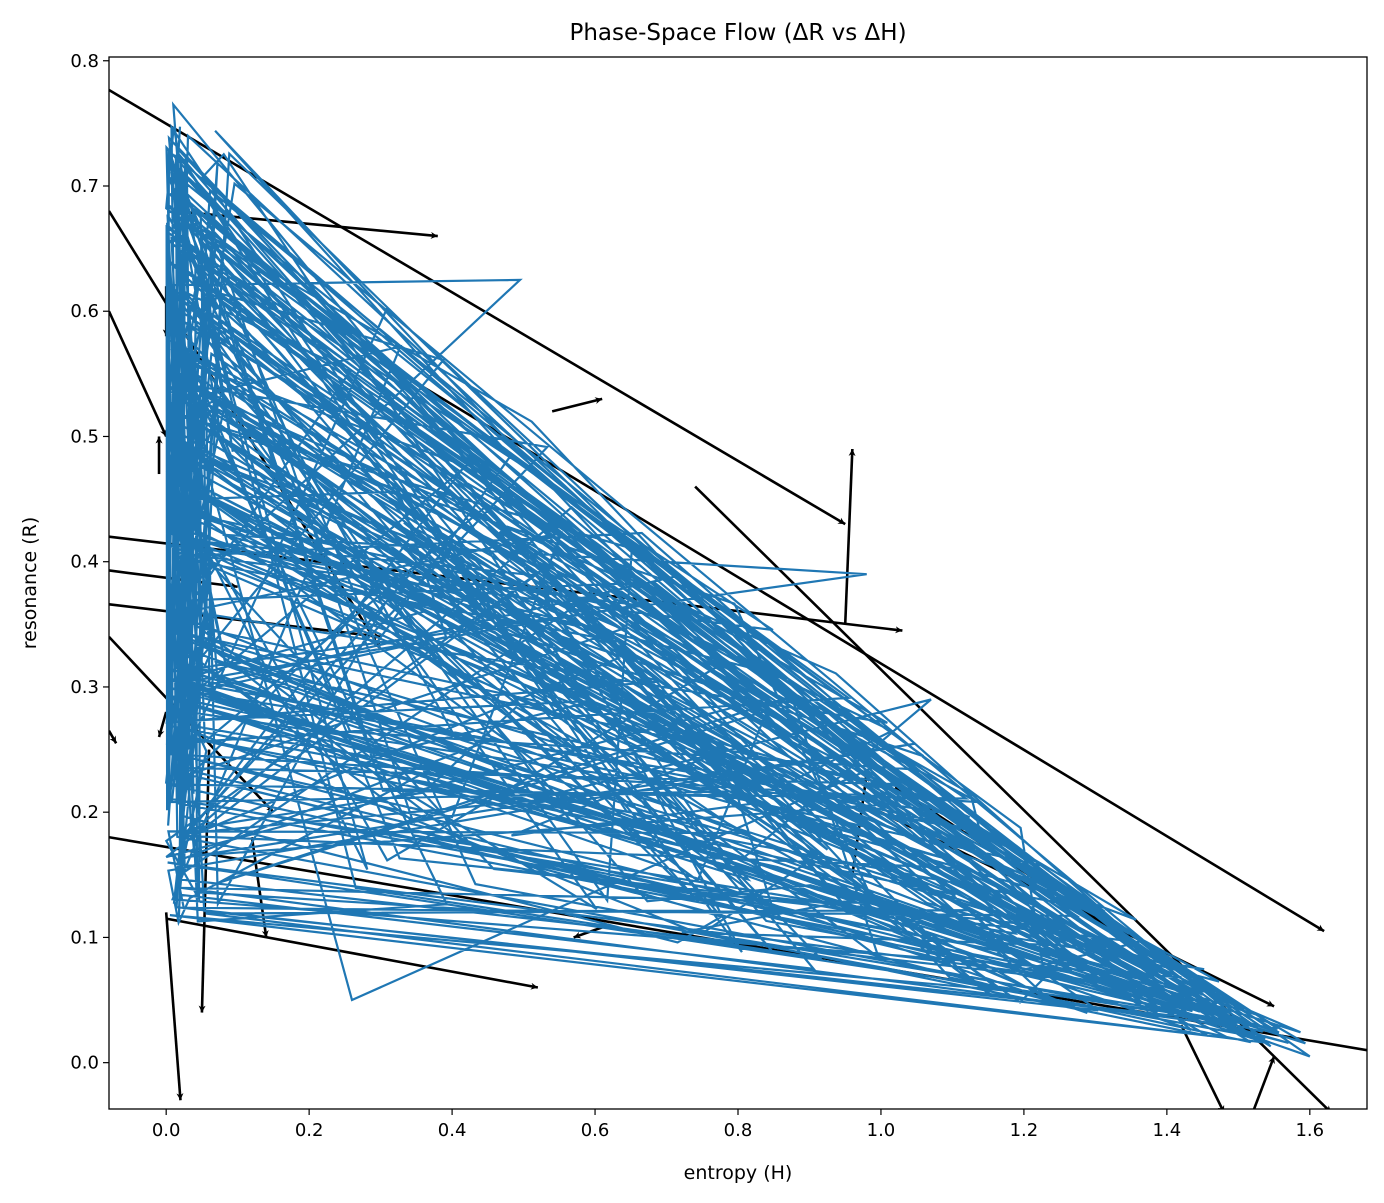  Describe the element at coordinates (84, 562) in the screenshot. I see `y-tick-label: 0.4` at that location.